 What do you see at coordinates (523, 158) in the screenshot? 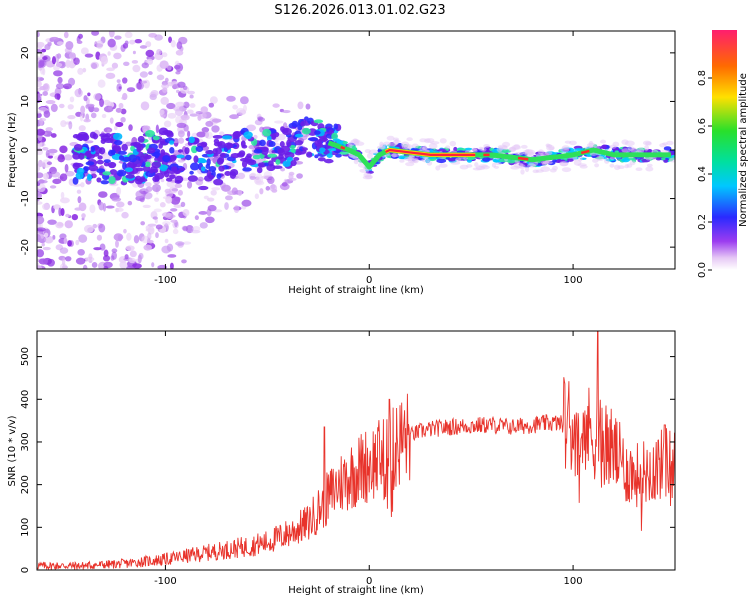
I see `spectrogram-ridge-hot` at bounding box center [523, 158].